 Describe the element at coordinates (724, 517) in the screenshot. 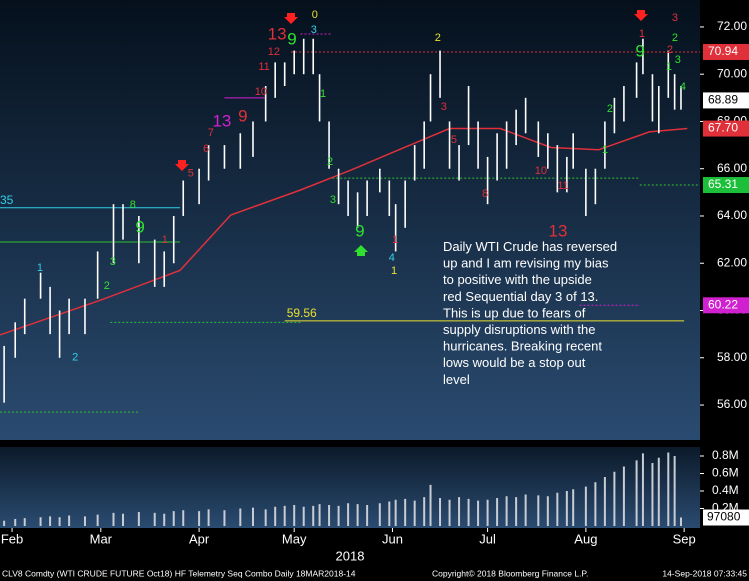

I see `volume-tag-label: 97080` at that location.